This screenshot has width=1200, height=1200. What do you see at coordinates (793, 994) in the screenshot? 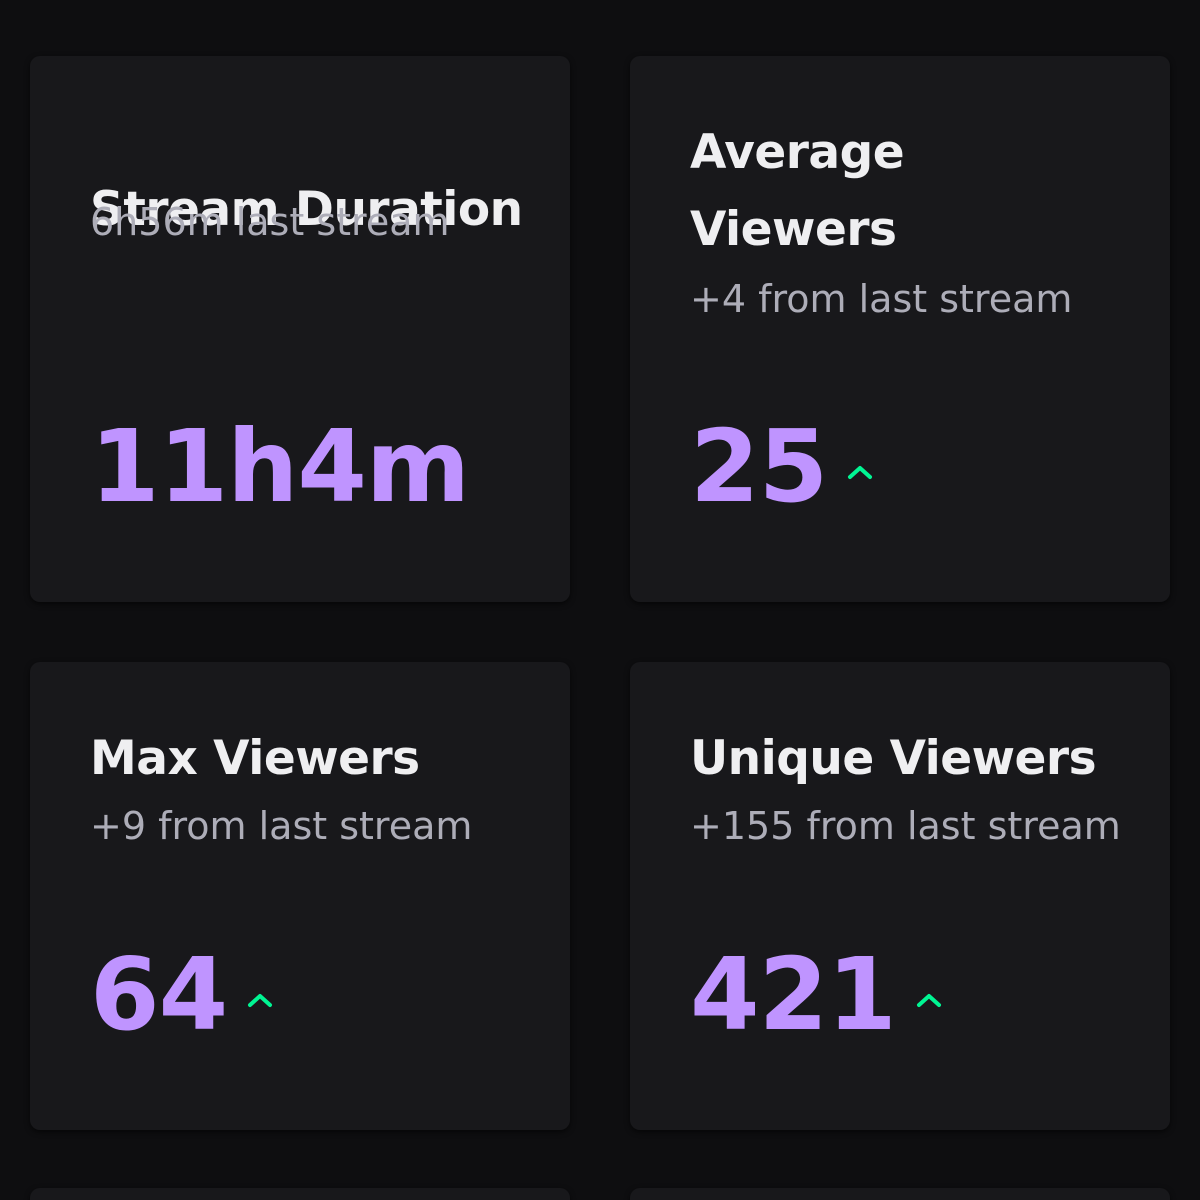
I see `metric-value: 421` at bounding box center [793, 994].